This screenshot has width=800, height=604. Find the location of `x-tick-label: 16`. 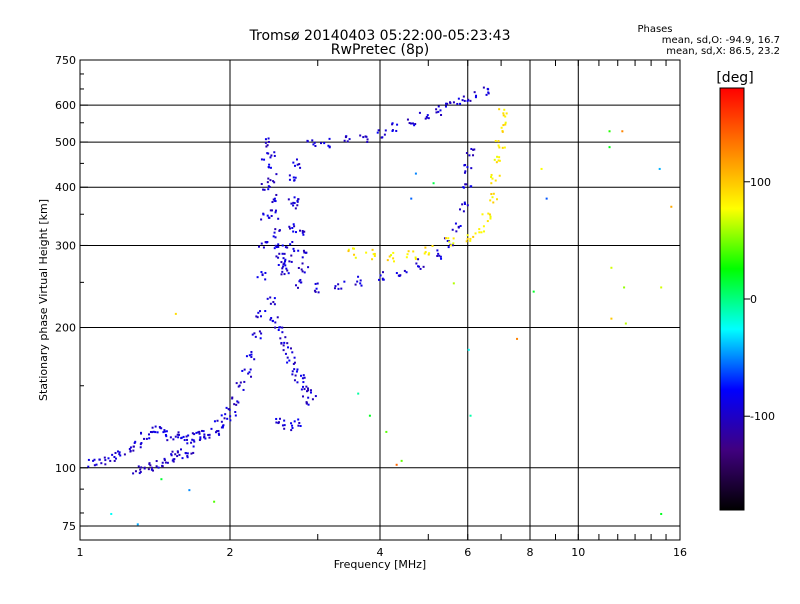

x-tick-label: 16 is located at coordinates (680, 552).